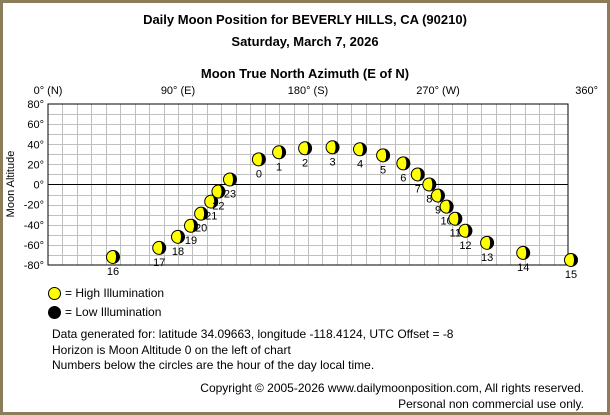 This screenshot has width=610, height=415. What do you see at coordinates (455, 234) in the screenshot?
I see `hour-label: 11` at bounding box center [455, 234].